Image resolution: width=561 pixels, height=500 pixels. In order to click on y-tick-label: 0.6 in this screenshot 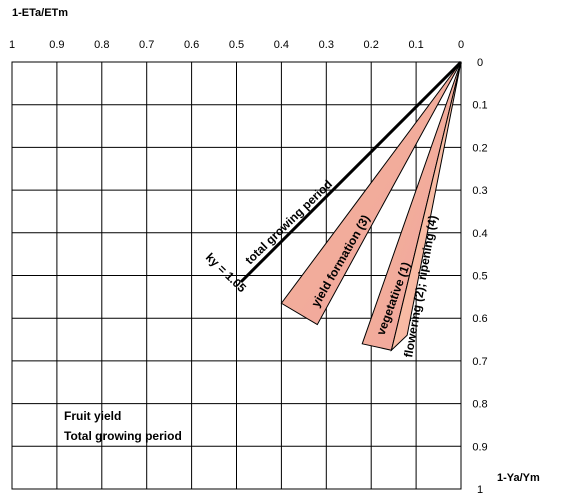, I will do `click(479, 319)`.